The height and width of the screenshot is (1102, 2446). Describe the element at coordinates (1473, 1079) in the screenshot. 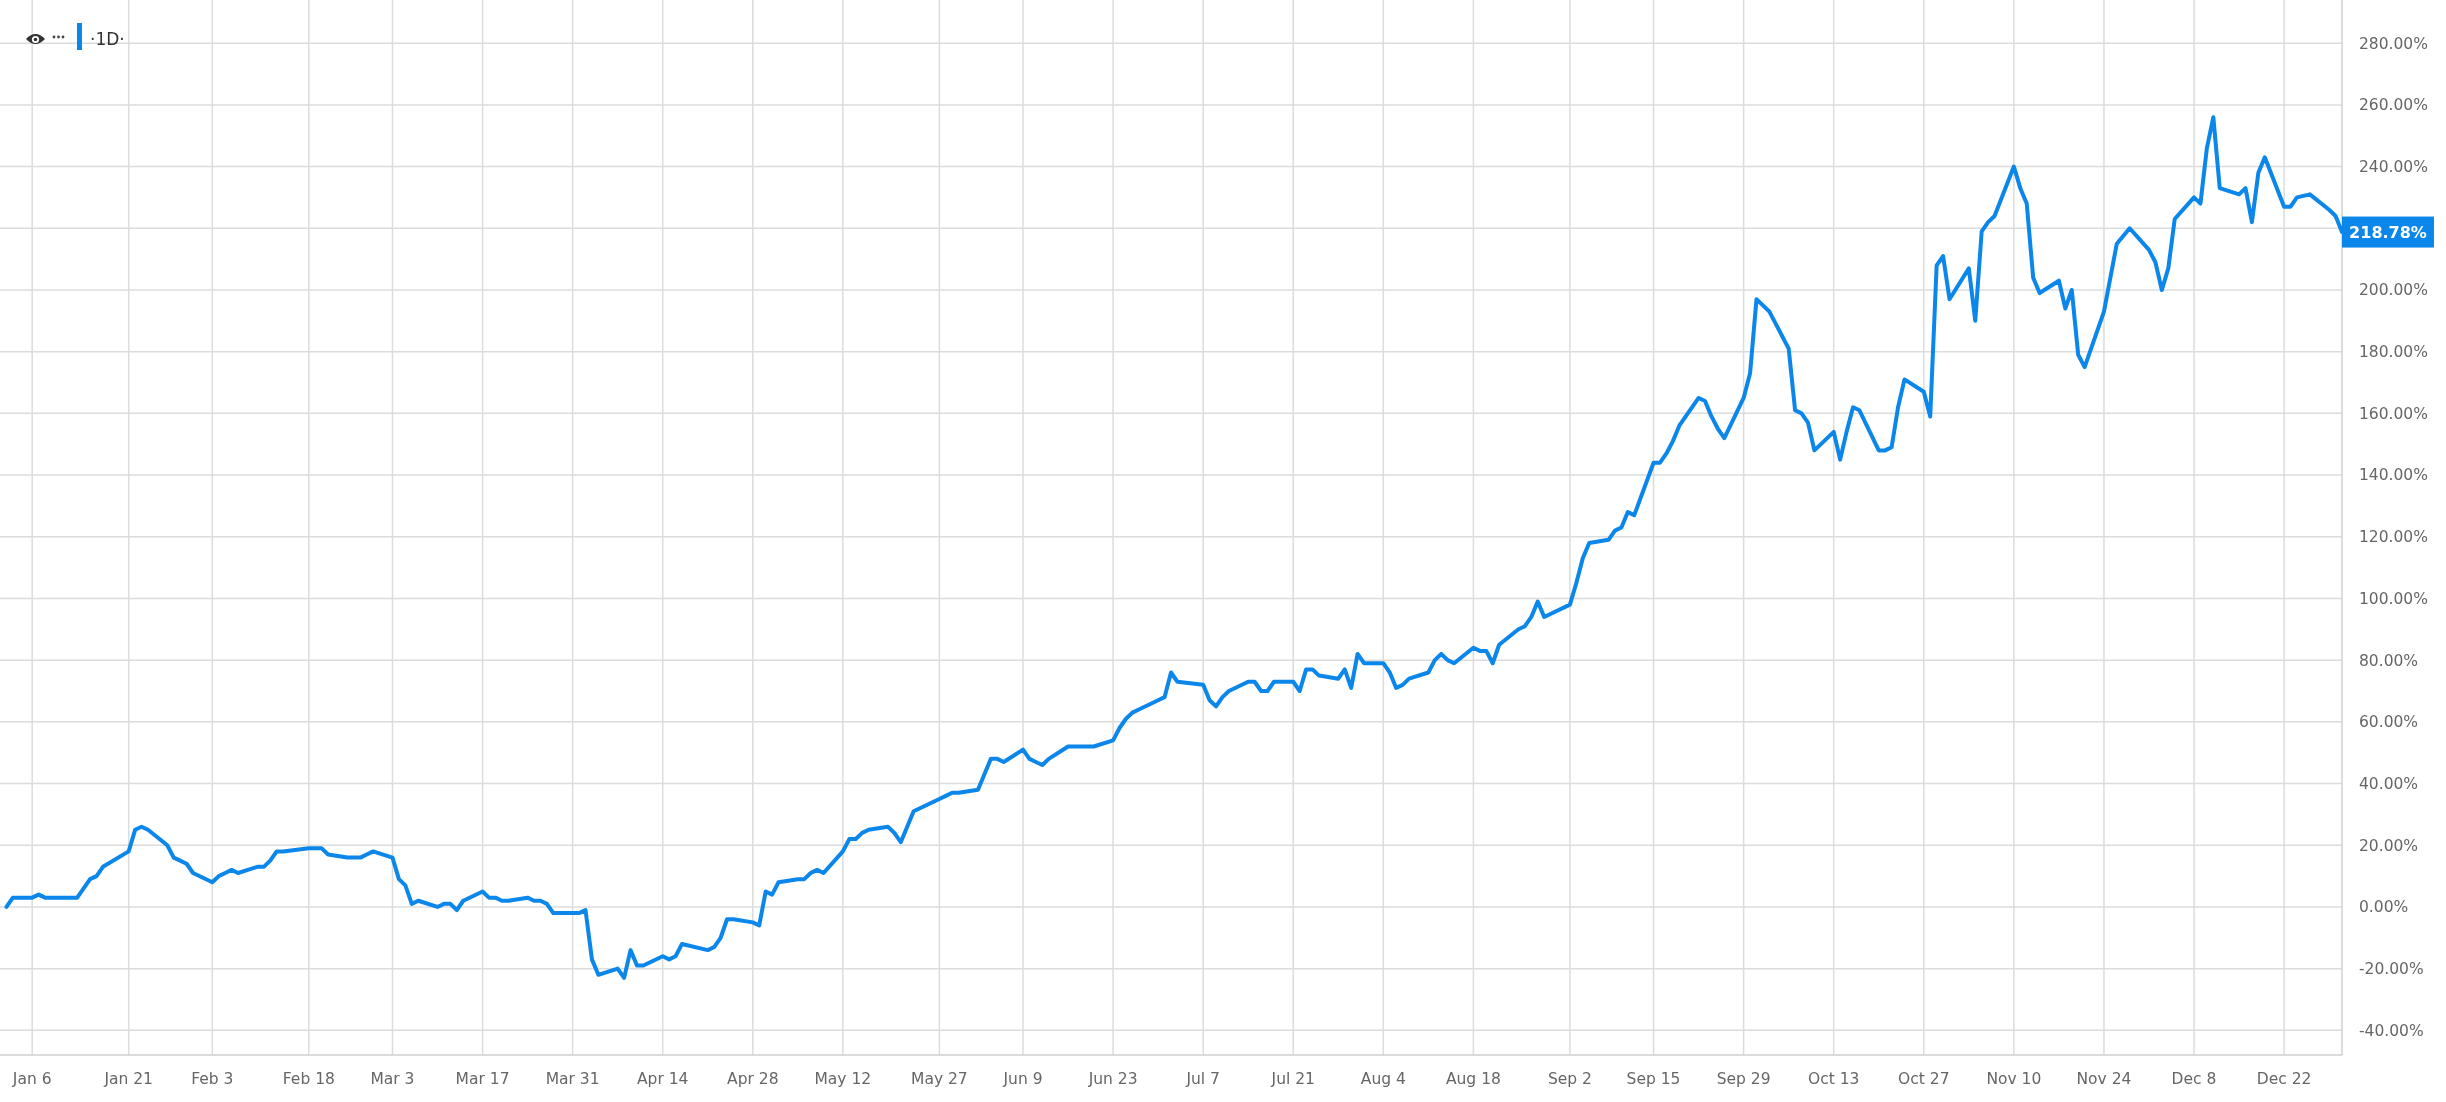

I see `x-tick-label: Aug 18` at that location.